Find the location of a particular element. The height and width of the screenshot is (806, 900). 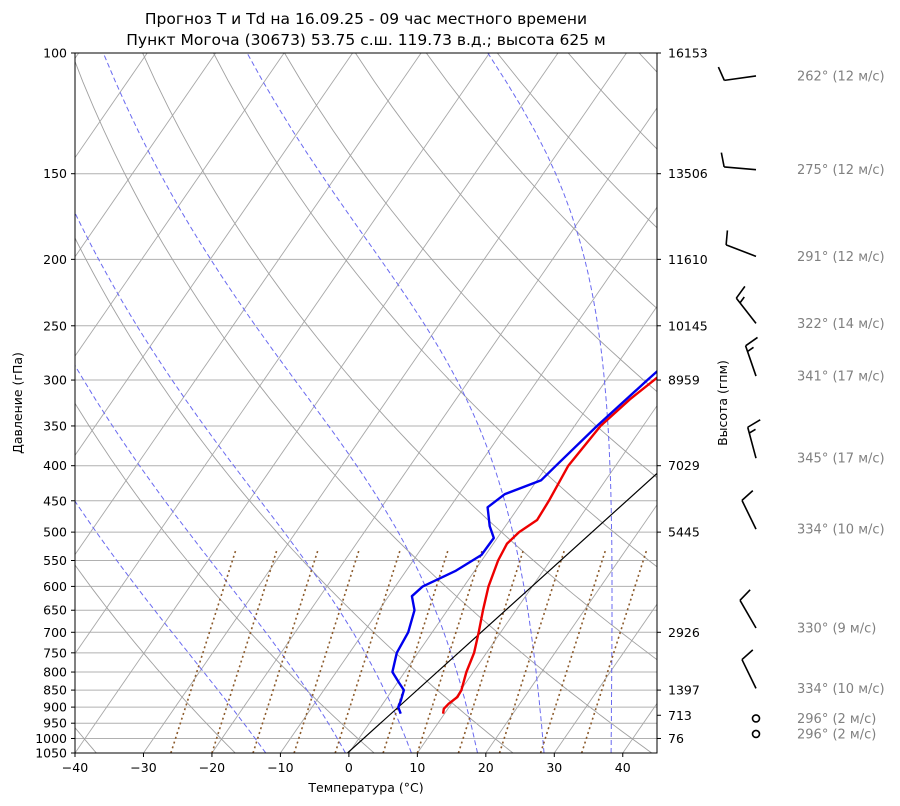

height-tick-label: 76 is located at coordinates (676, 738).